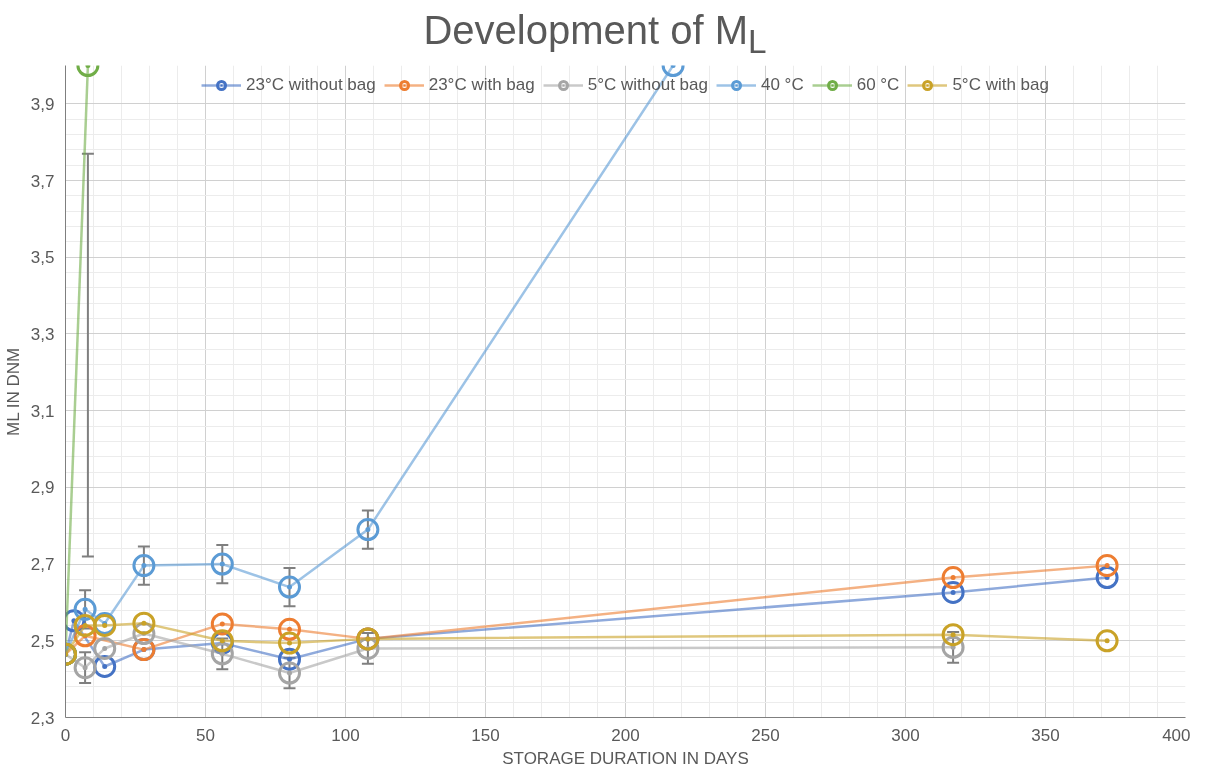 The width and height of the screenshot is (1211, 783). Describe the element at coordinates (905, 735) in the screenshot. I see `x-tick-label: 300` at that location.